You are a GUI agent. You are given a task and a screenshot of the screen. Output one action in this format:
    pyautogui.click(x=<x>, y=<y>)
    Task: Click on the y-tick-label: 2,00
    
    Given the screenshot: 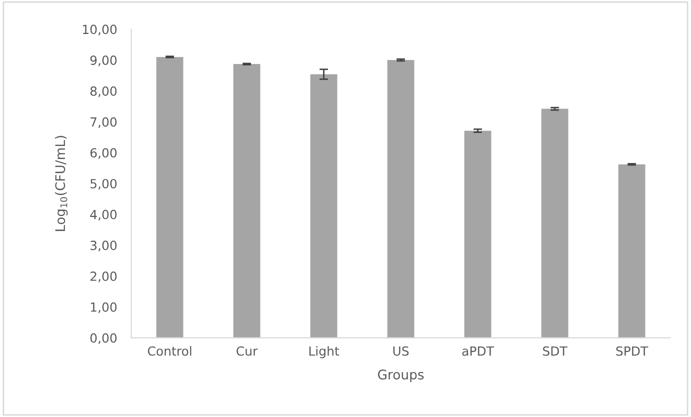 What is the action you would take?
    pyautogui.click(x=103, y=277)
    